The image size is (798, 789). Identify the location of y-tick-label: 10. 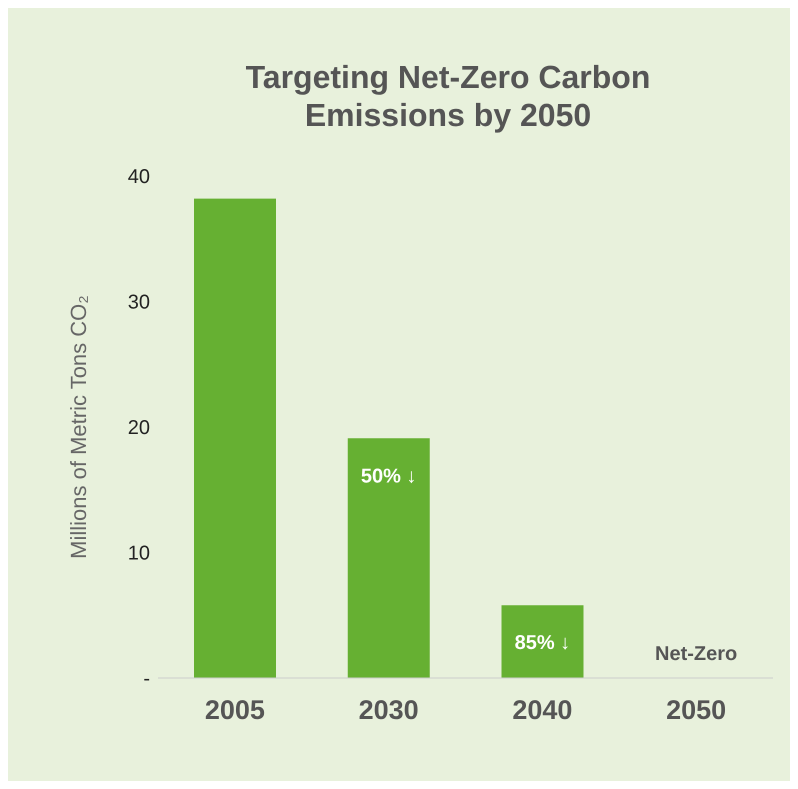
(139, 553).